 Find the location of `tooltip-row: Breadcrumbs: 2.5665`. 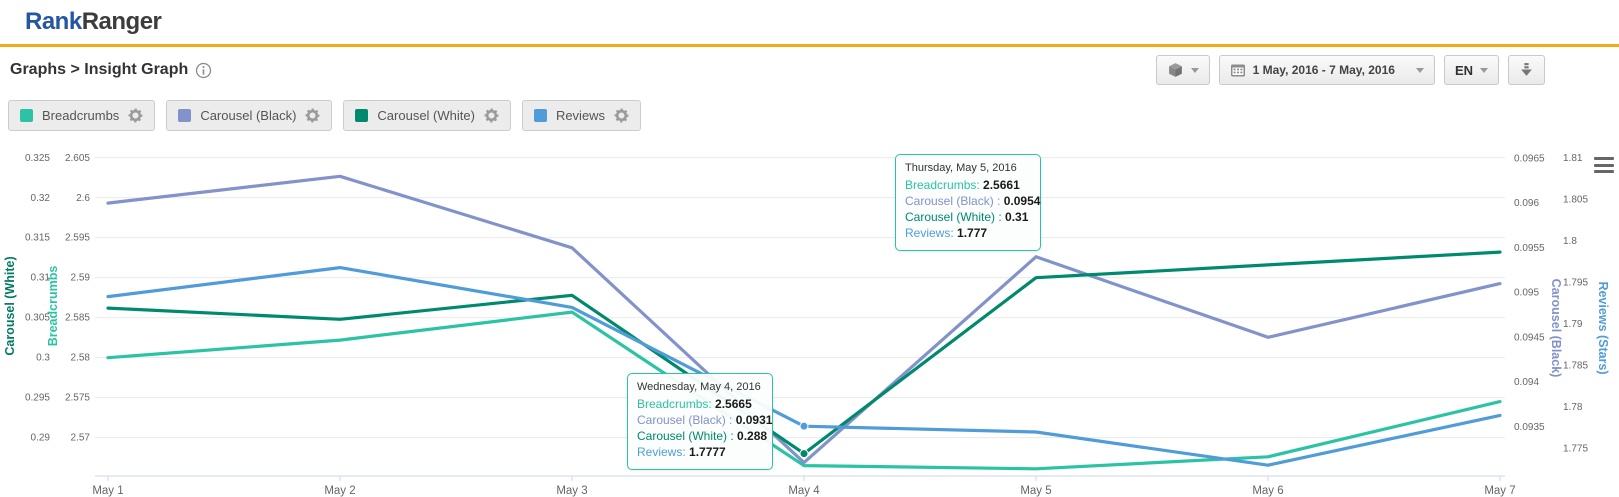

tooltip-row: Breadcrumbs: 2.5665 is located at coordinates (694, 404).